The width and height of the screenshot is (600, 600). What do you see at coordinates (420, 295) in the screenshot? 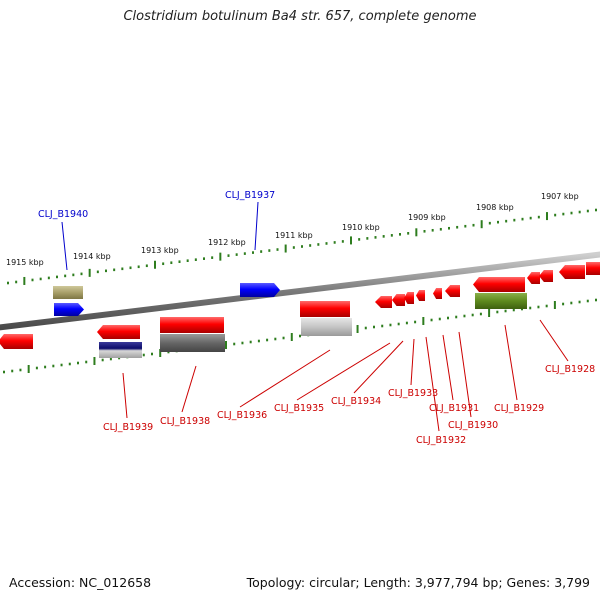
I see `gene-feature-clj-b1932` at bounding box center [420, 295].